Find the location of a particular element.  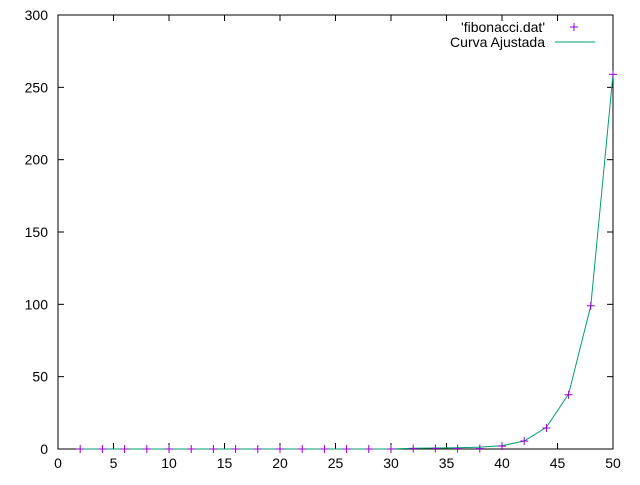

legend-label: Curva Ajustada is located at coordinates (497, 42).